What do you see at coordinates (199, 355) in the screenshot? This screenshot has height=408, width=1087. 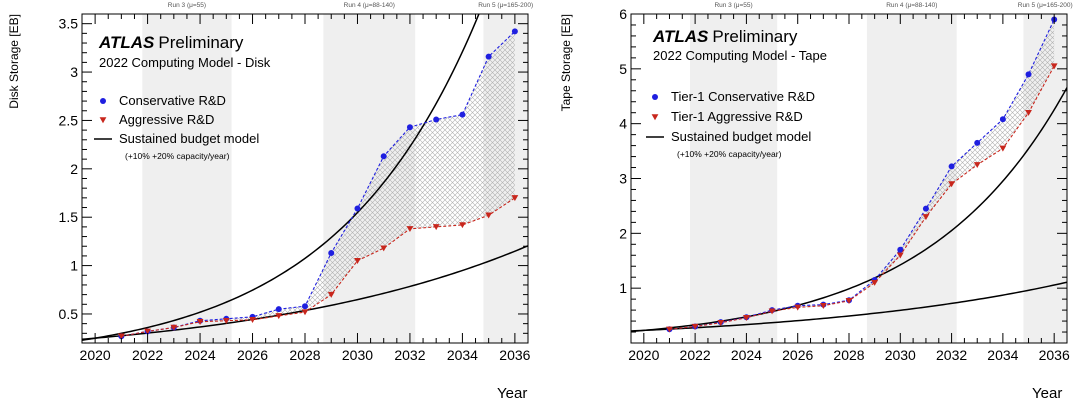 I see `disk-x-tick-label: 2024` at bounding box center [199, 355].